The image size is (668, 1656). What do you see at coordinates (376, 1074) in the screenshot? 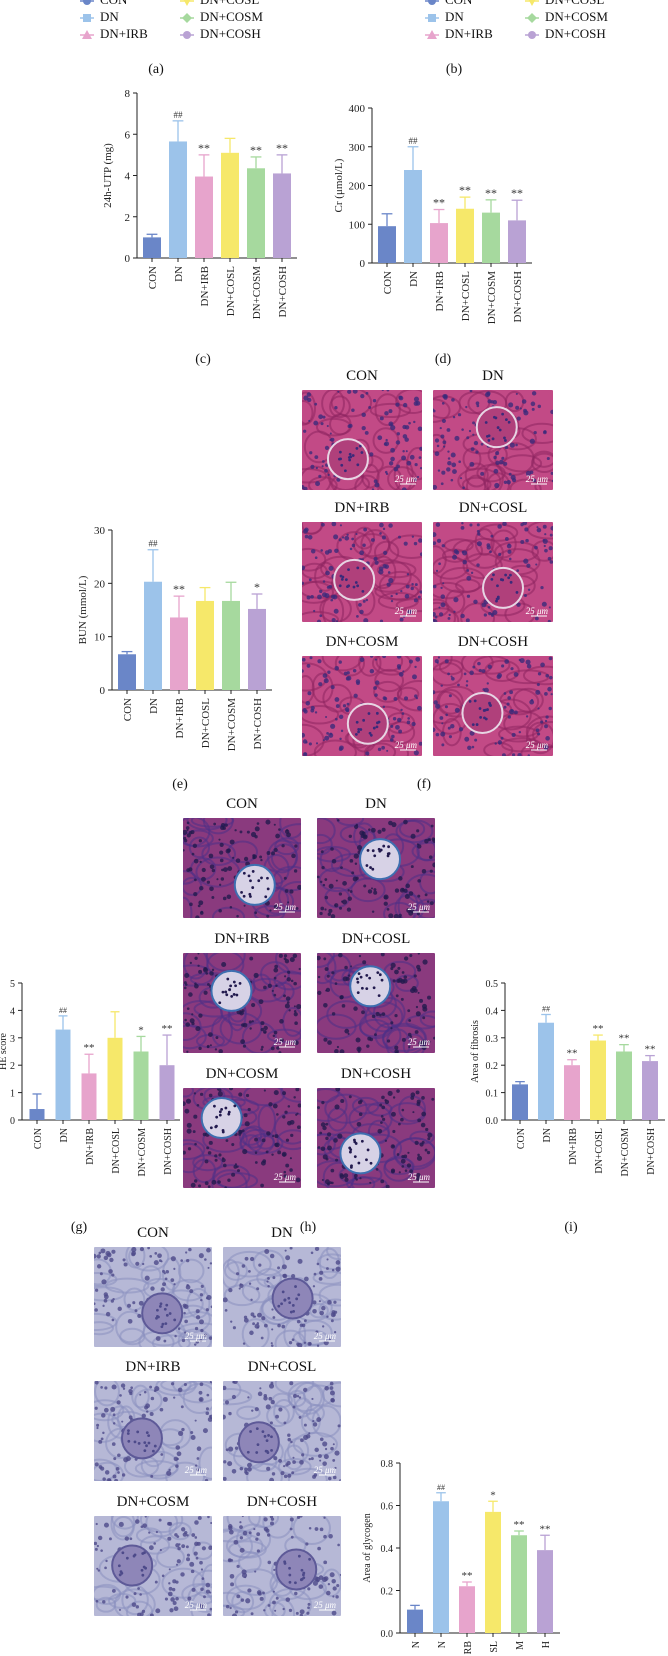
I see `micrograph-title: DN+COSH` at bounding box center [376, 1074].